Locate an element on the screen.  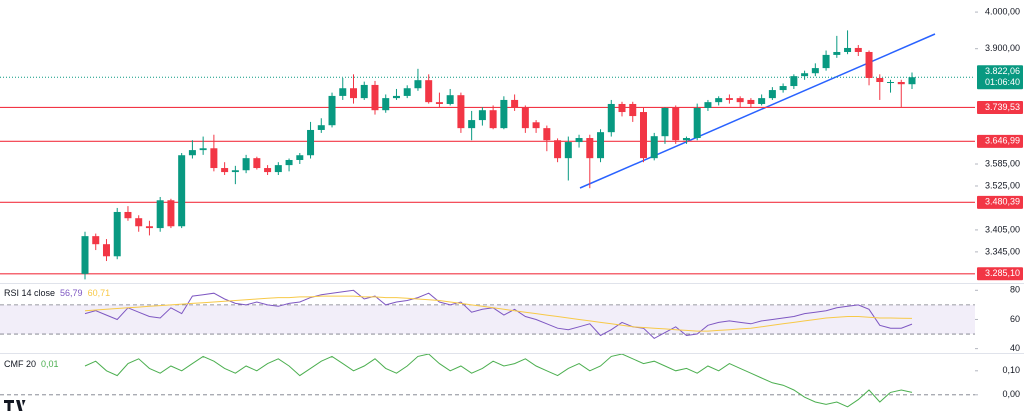
y-tick-label: 3.585,00 is located at coordinates (1002, 163).